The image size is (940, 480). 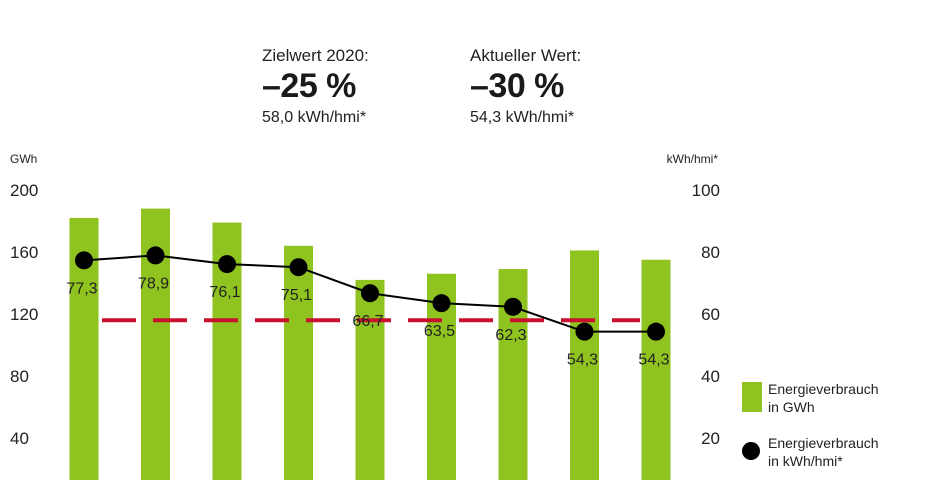 What do you see at coordinates (522, 117) in the screenshot?
I see `kpi-current-sub: 54,3 kWh/hmi*` at bounding box center [522, 117].